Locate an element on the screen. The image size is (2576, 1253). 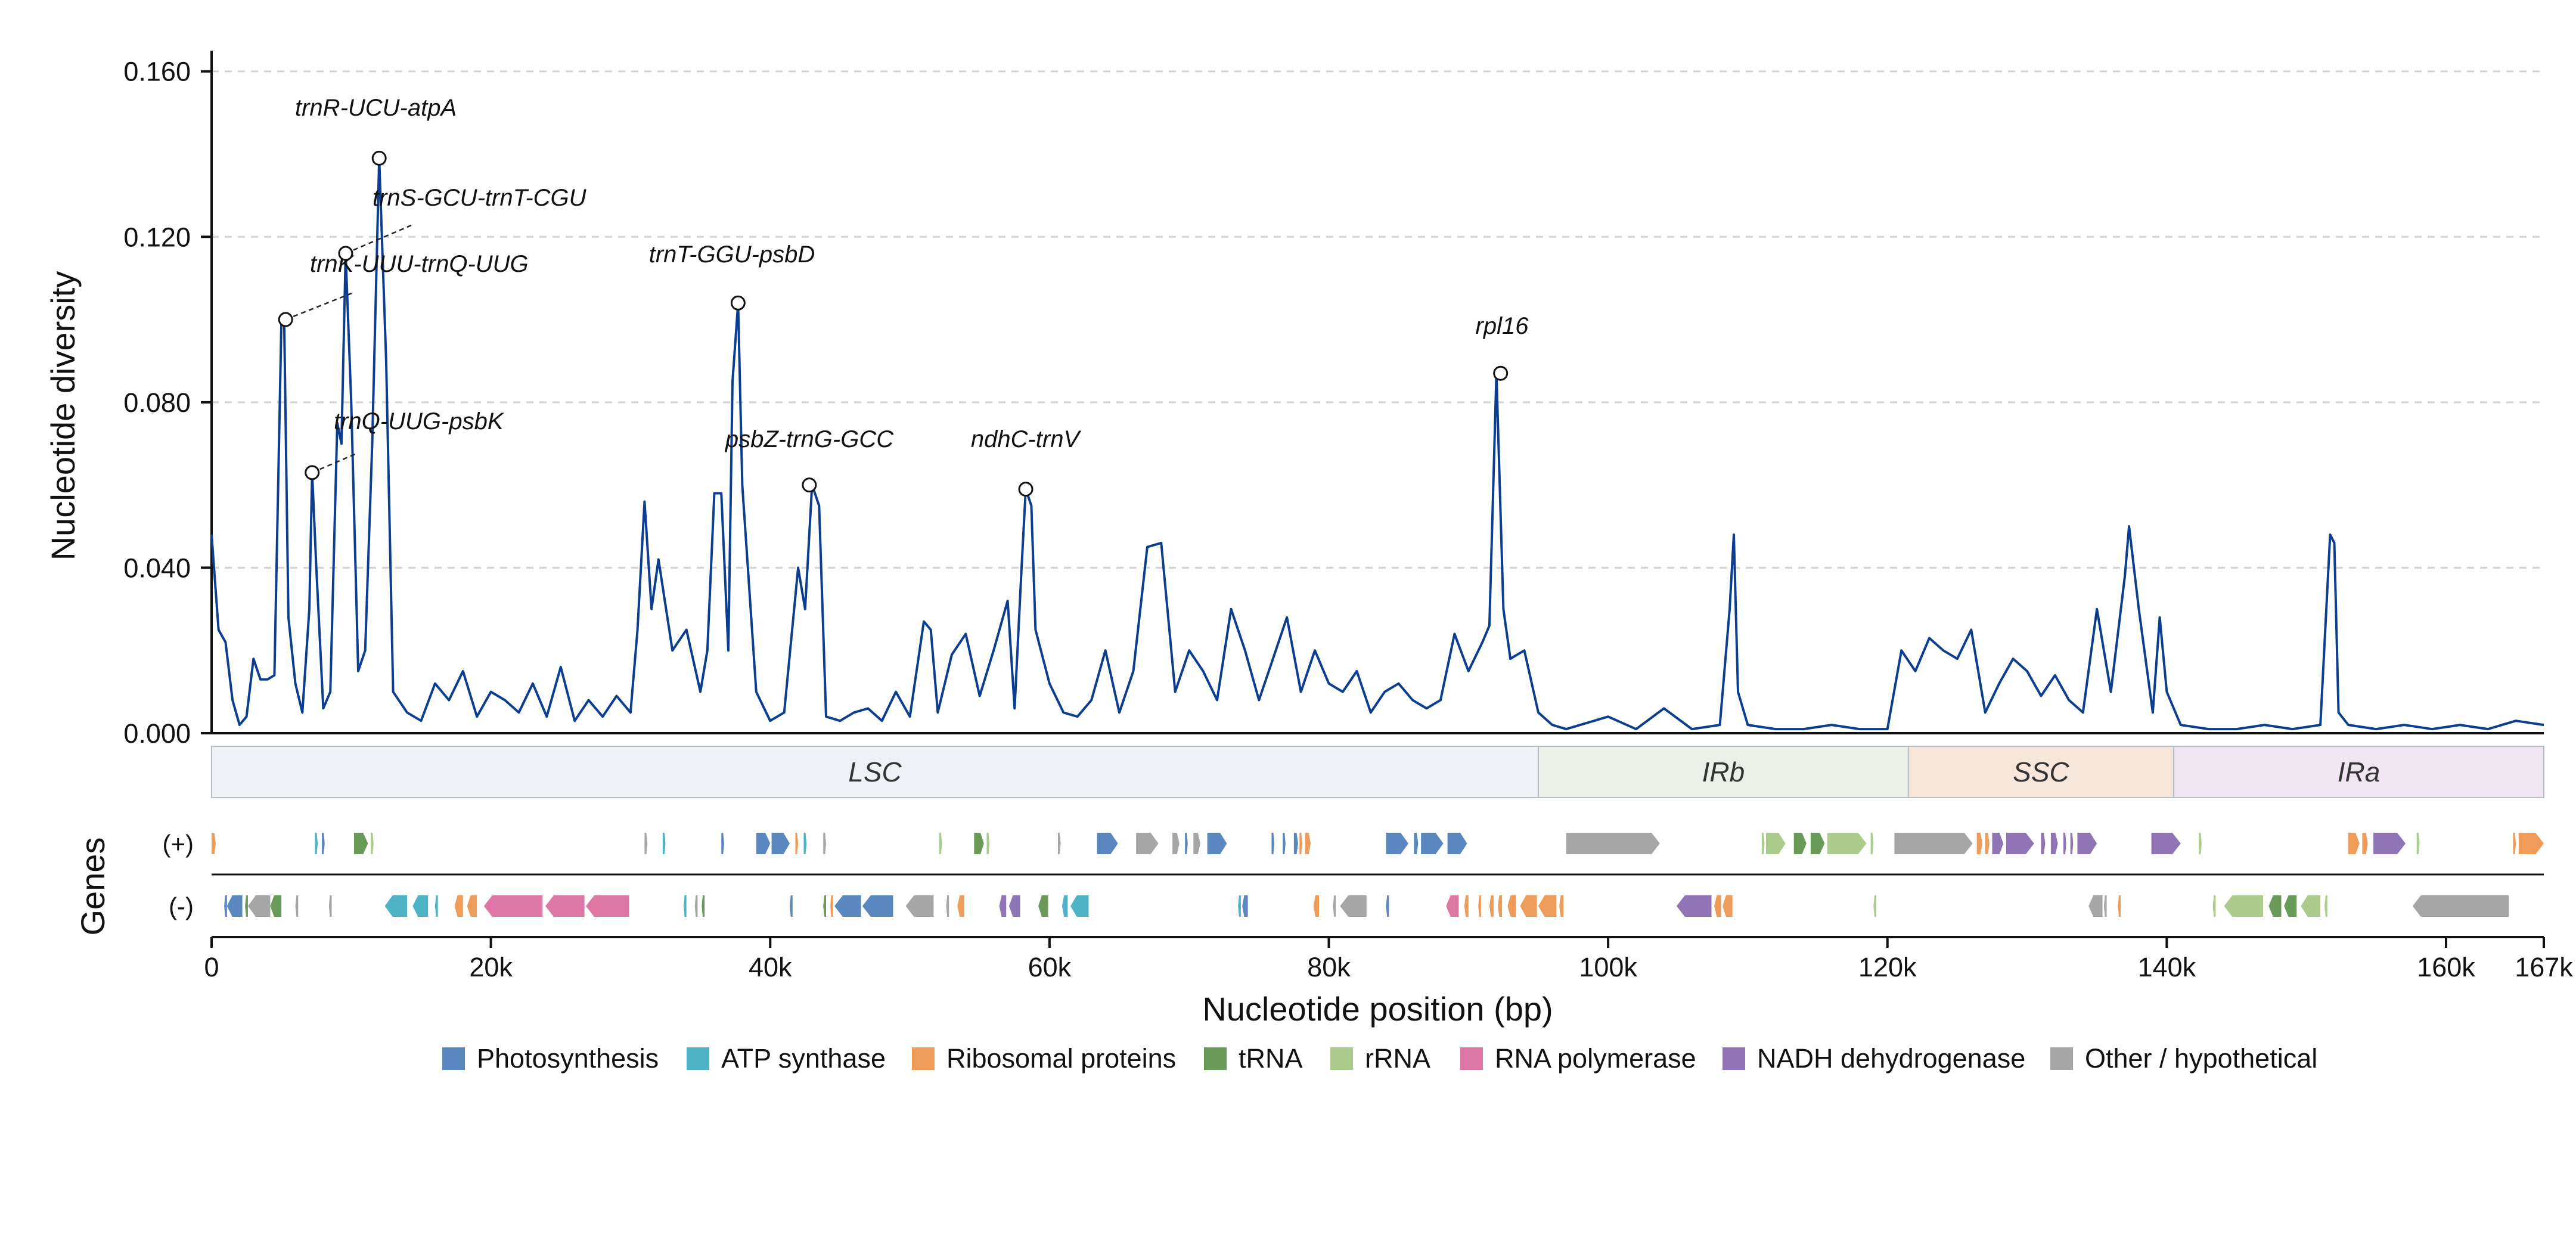
legend-label: RNA polymerase is located at coordinates (1596, 1058).